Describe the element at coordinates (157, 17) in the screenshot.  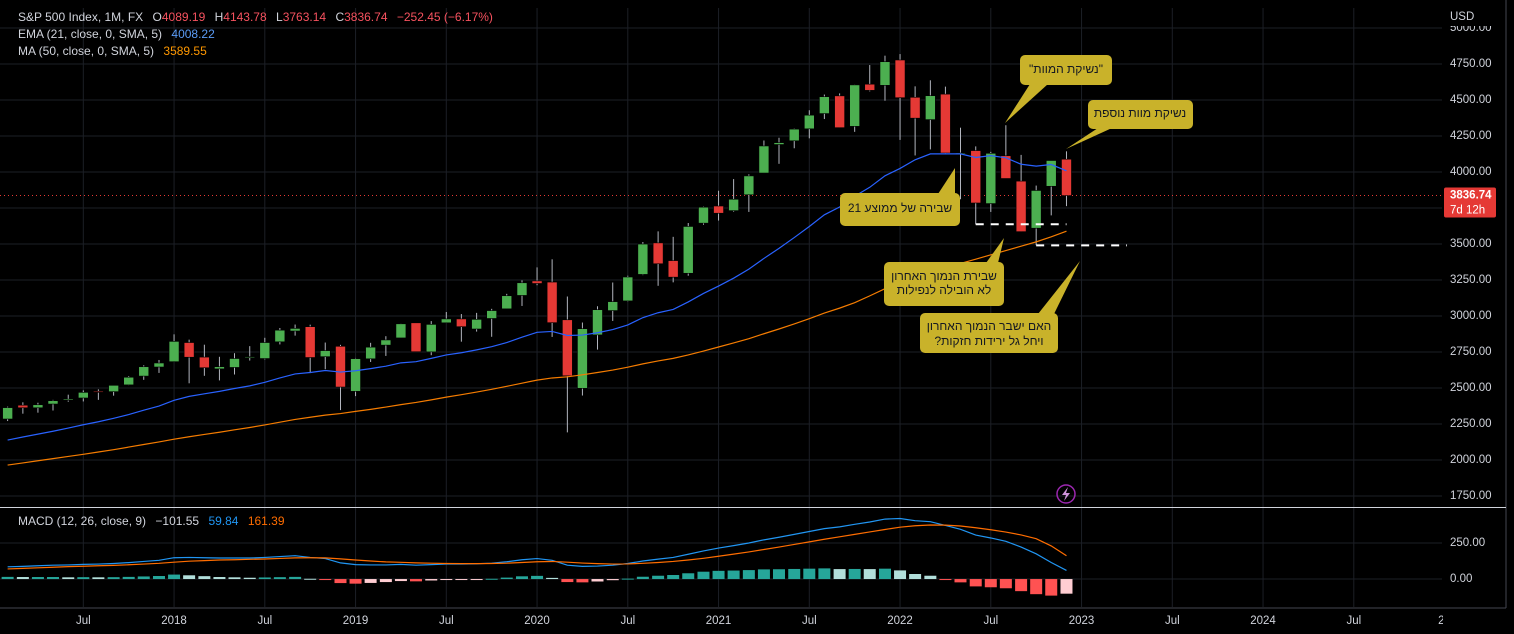
I see `ohlc-letter: O` at that location.